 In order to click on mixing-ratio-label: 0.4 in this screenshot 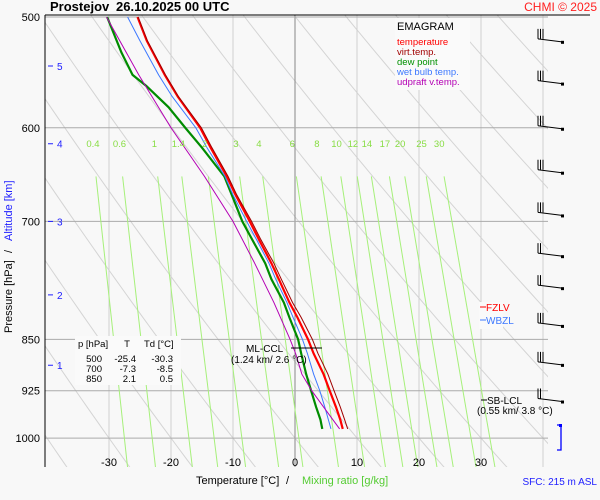, I will do `click(92, 144)`.